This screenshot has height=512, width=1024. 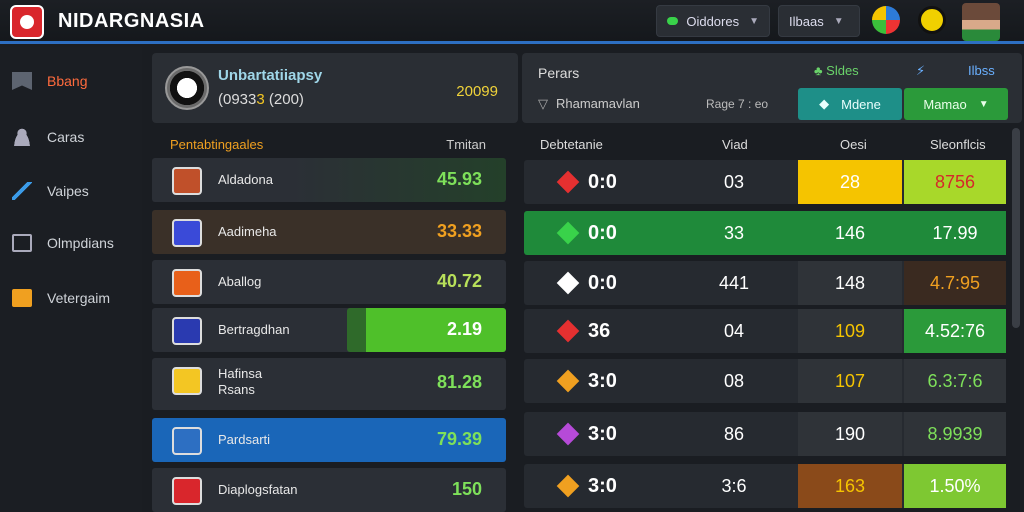 What do you see at coordinates (735, 144) in the screenshot?
I see `column-header-viad: Viad` at bounding box center [735, 144].